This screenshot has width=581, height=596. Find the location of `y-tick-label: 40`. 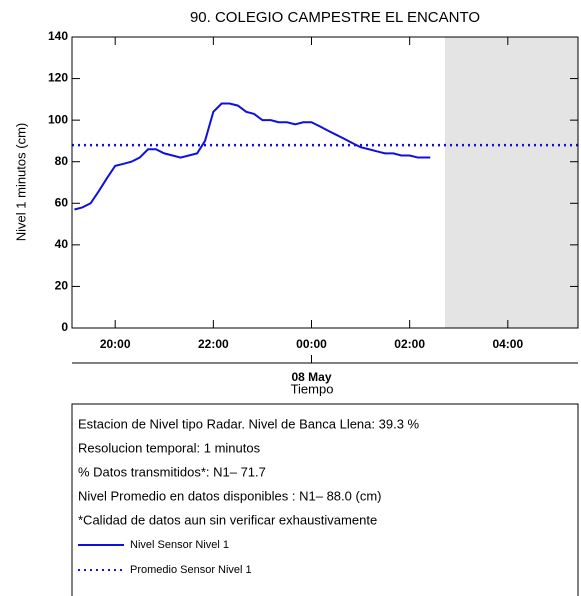

y-tick-label: 40 is located at coordinates (62, 244).